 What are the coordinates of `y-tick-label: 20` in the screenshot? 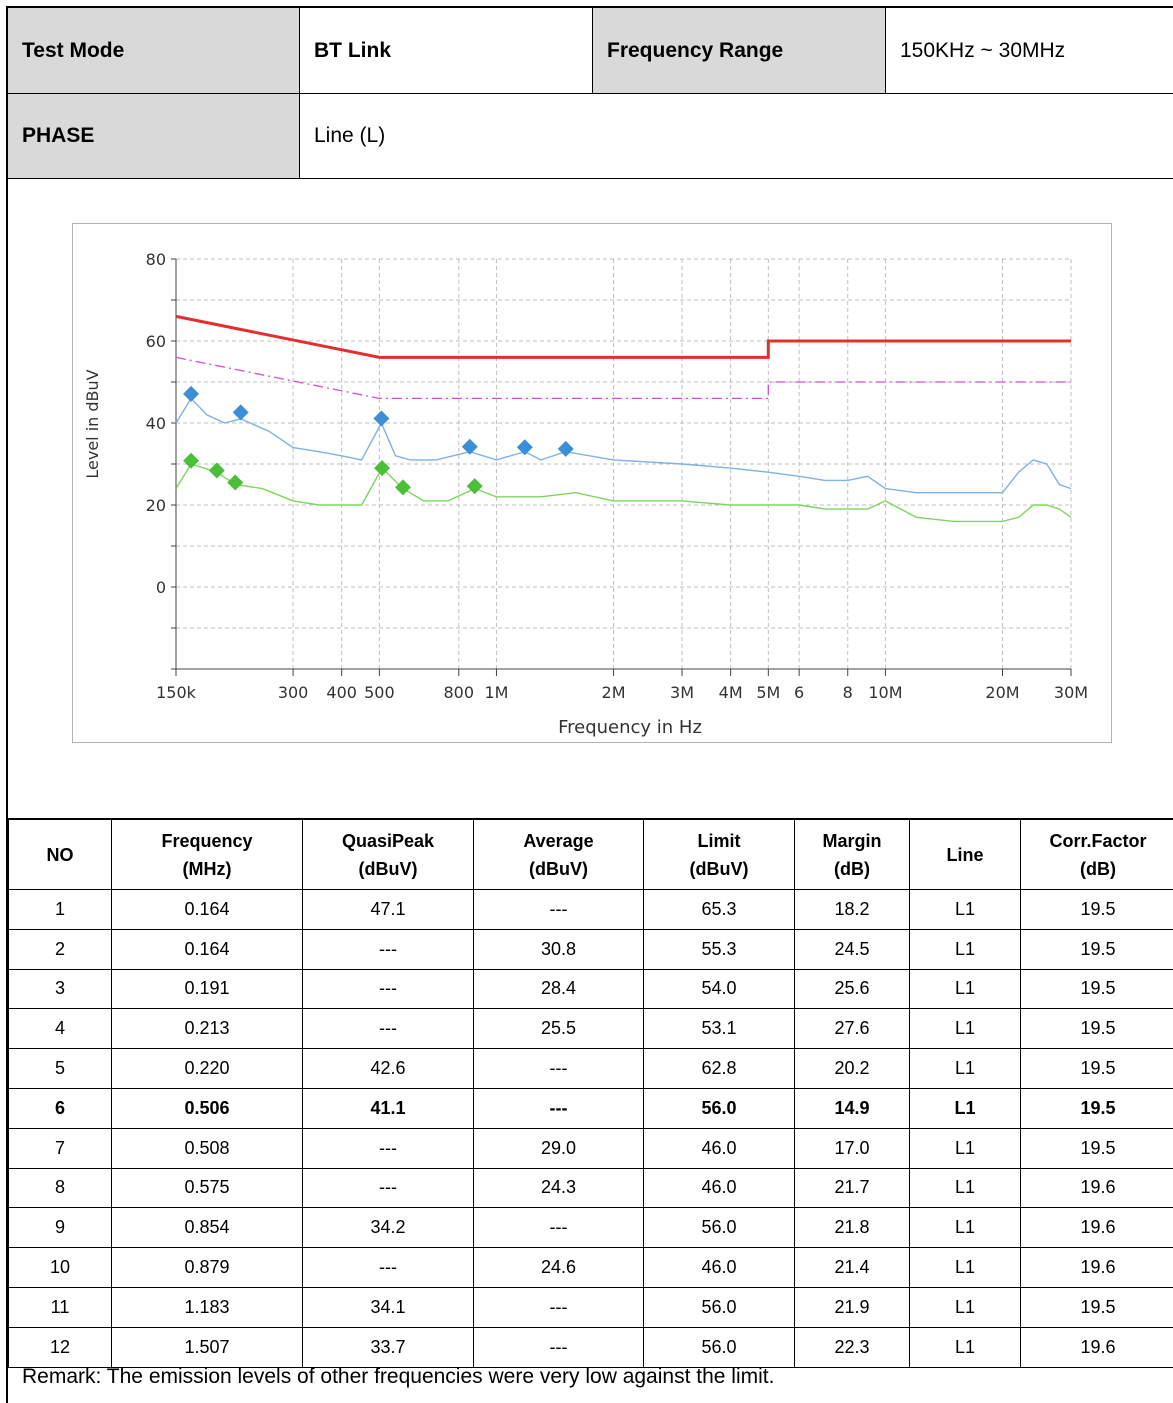 It's located at (156, 505).